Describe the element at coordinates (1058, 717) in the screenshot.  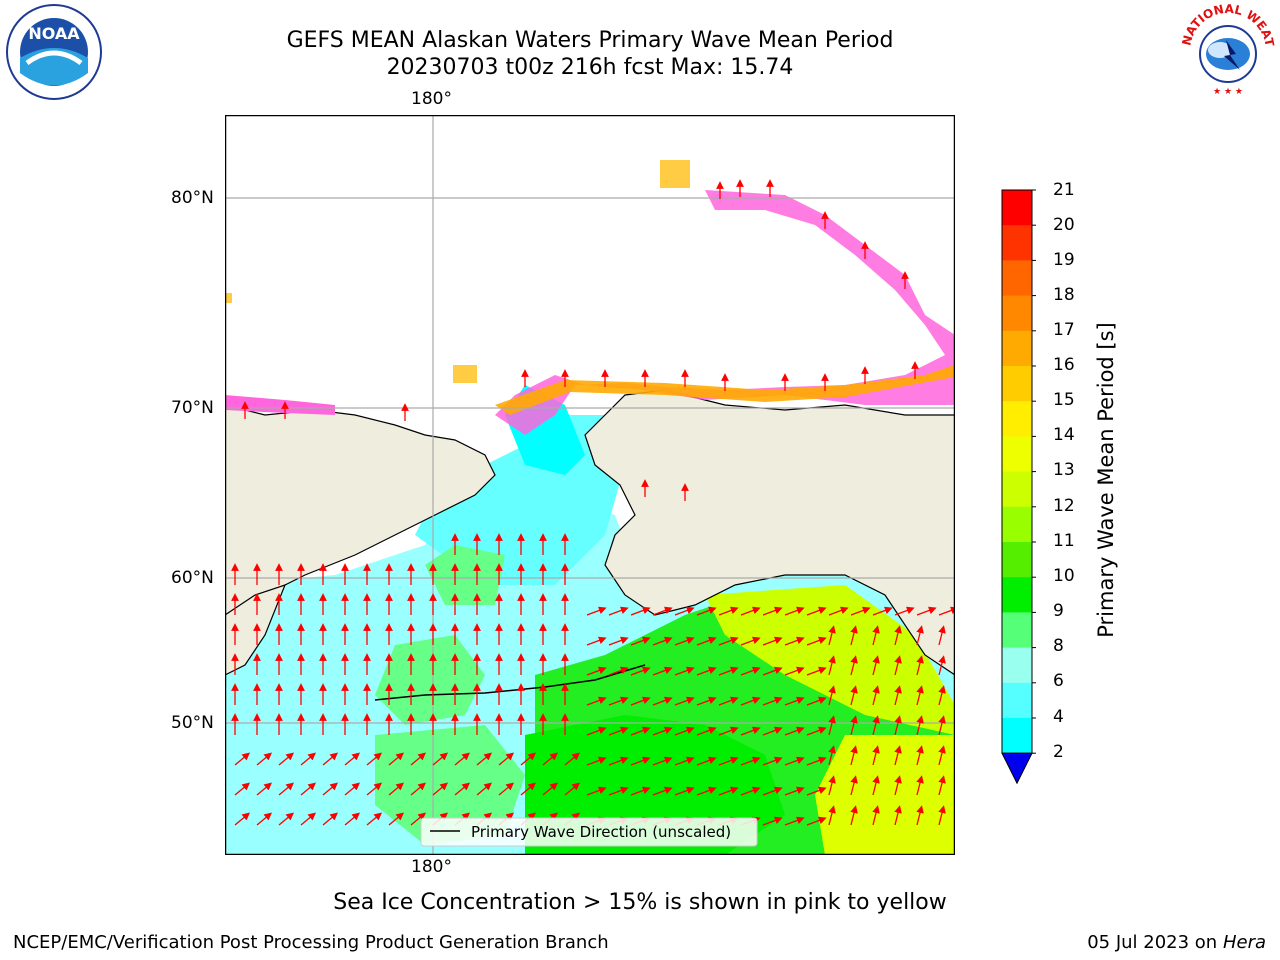
I see `colorbar-tick: 4` at that location.